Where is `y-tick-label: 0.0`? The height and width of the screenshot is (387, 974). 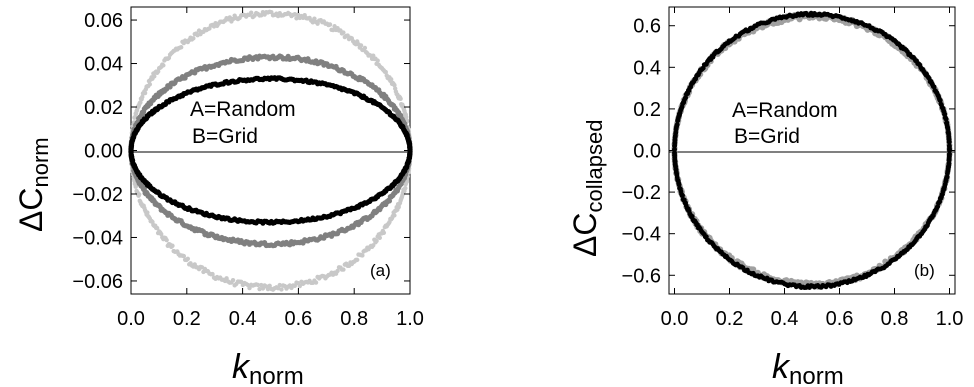
y-tick-label: 0.0 is located at coordinates (647, 152).